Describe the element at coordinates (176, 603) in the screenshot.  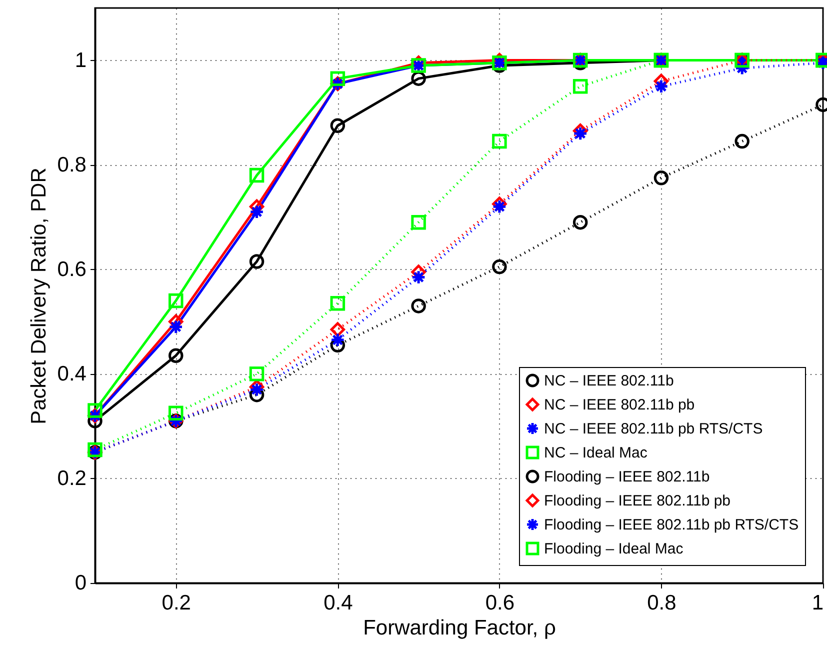
I see `x-tick-label: 0.2` at that location.